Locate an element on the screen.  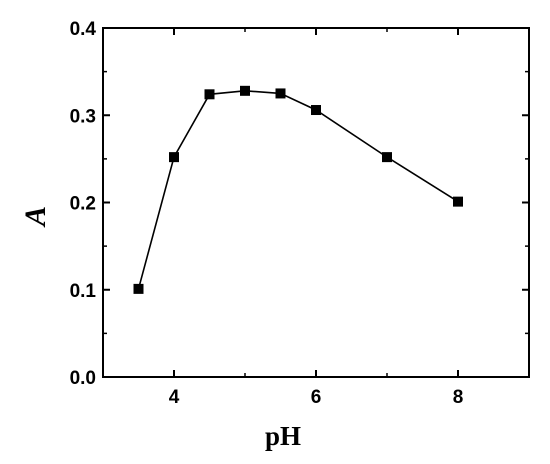
x-axis-title: pH is located at coordinates (283, 436).